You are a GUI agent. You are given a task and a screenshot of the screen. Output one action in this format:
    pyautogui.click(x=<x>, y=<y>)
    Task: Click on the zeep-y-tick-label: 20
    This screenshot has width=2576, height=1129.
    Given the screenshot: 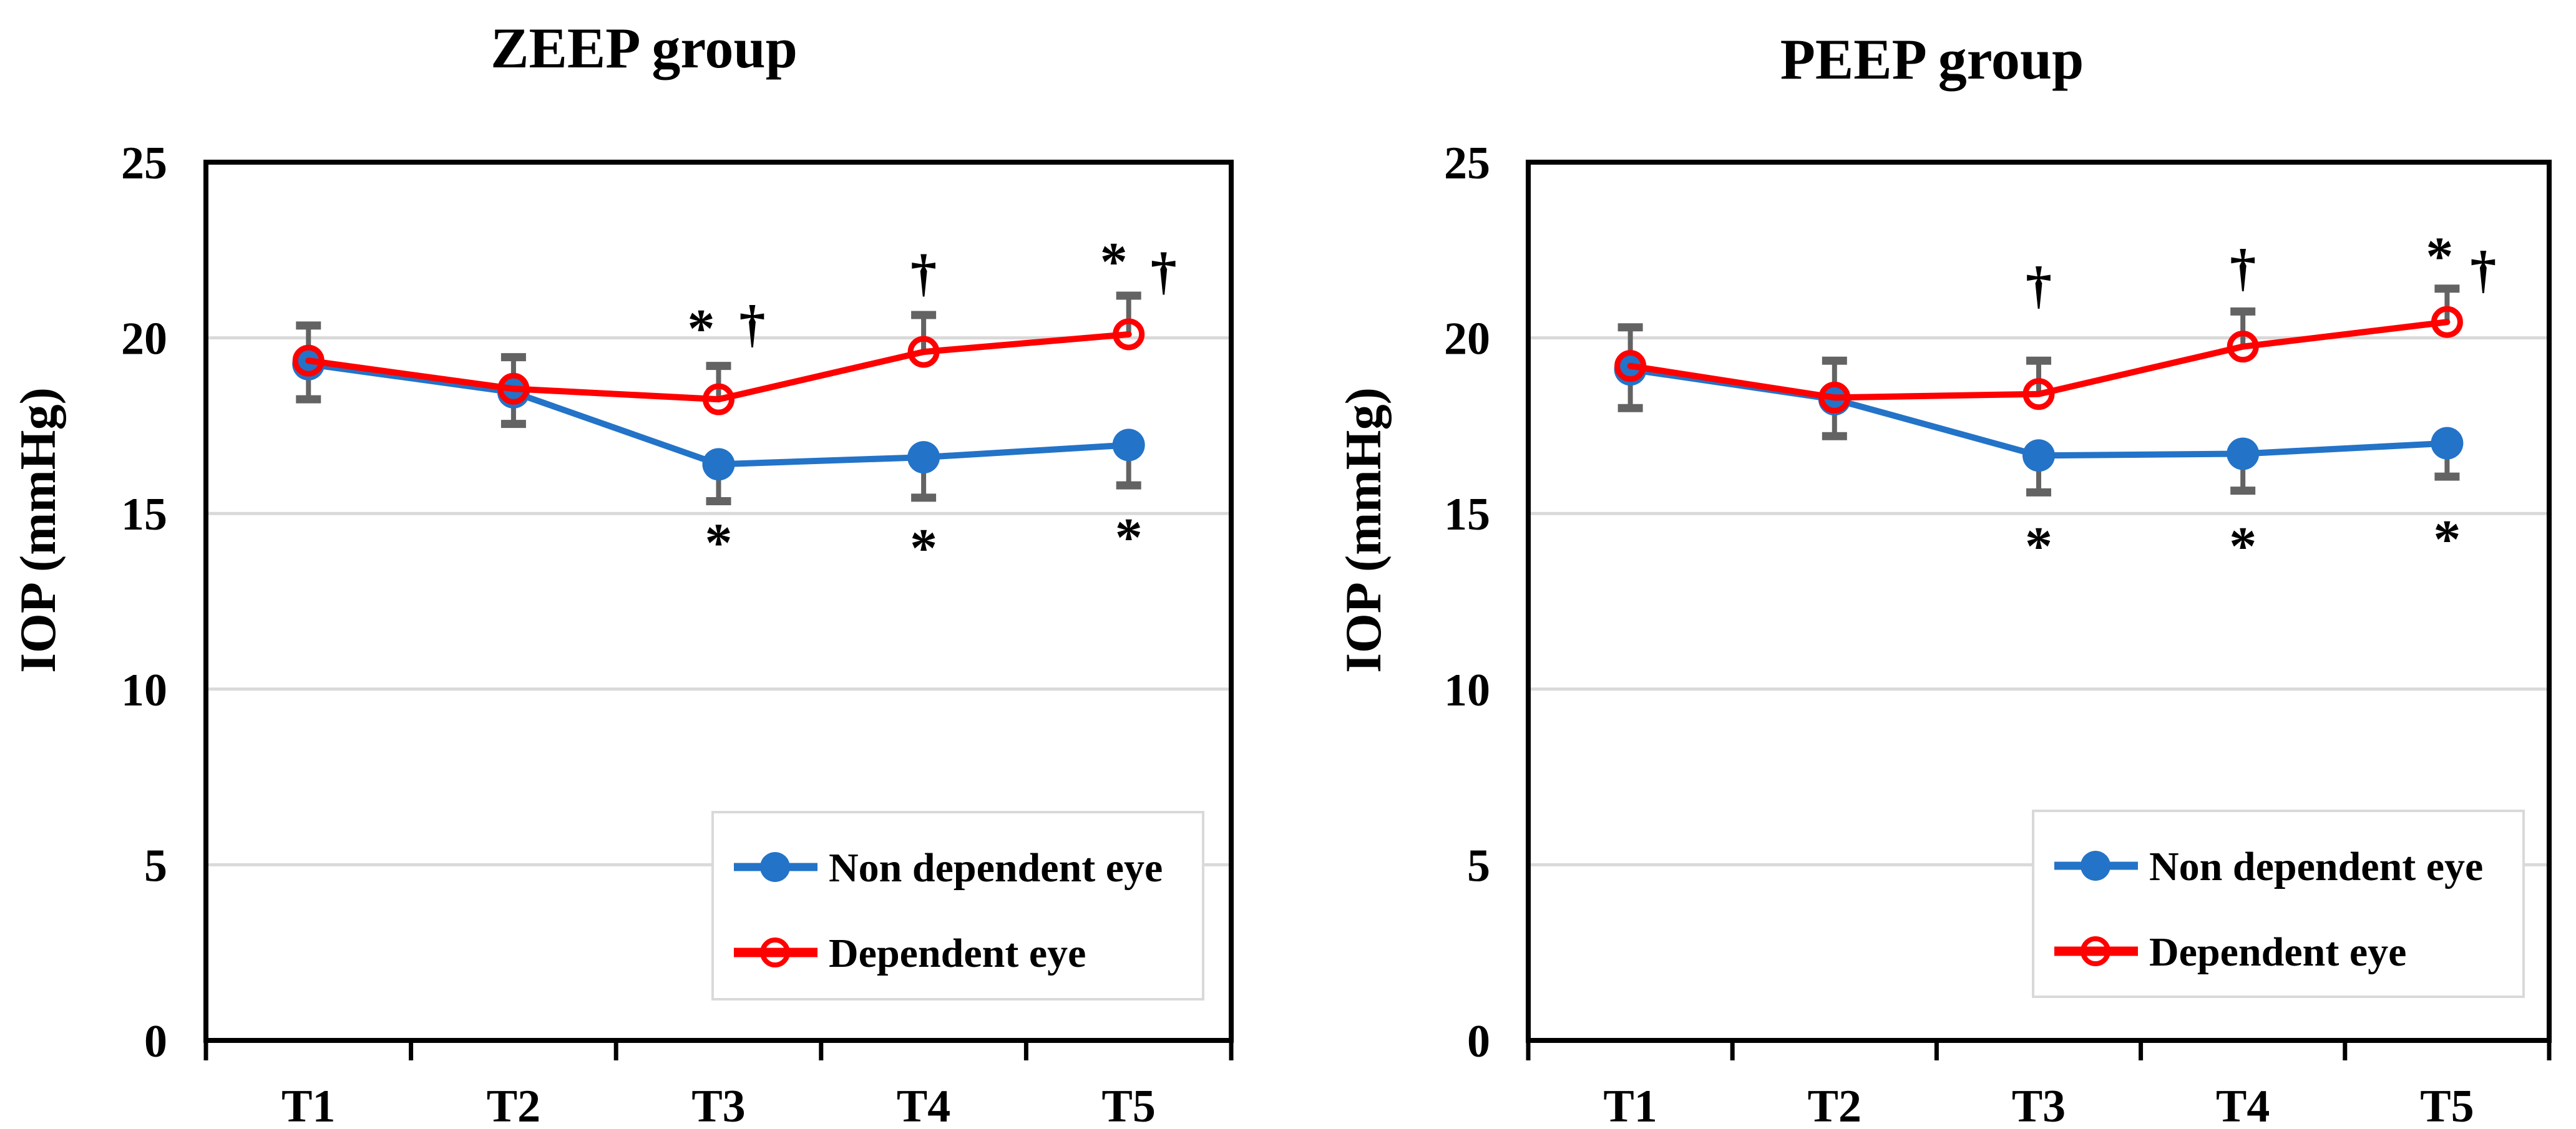 What is the action you would take?
    pyautogui.click(x=144, y=339)
    